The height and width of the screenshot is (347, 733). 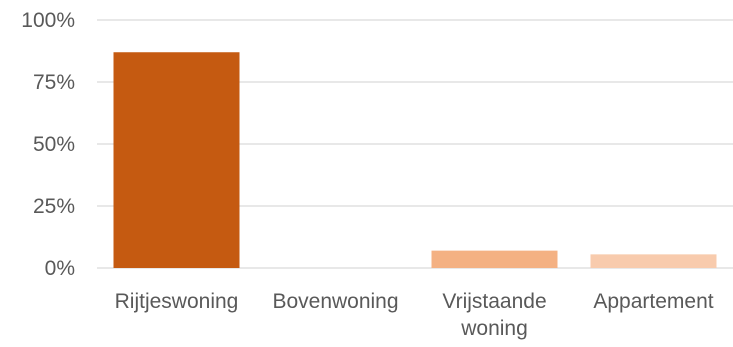 I want to click on x-category-label: Rijtjeswoning, so click(x=177, y=301).